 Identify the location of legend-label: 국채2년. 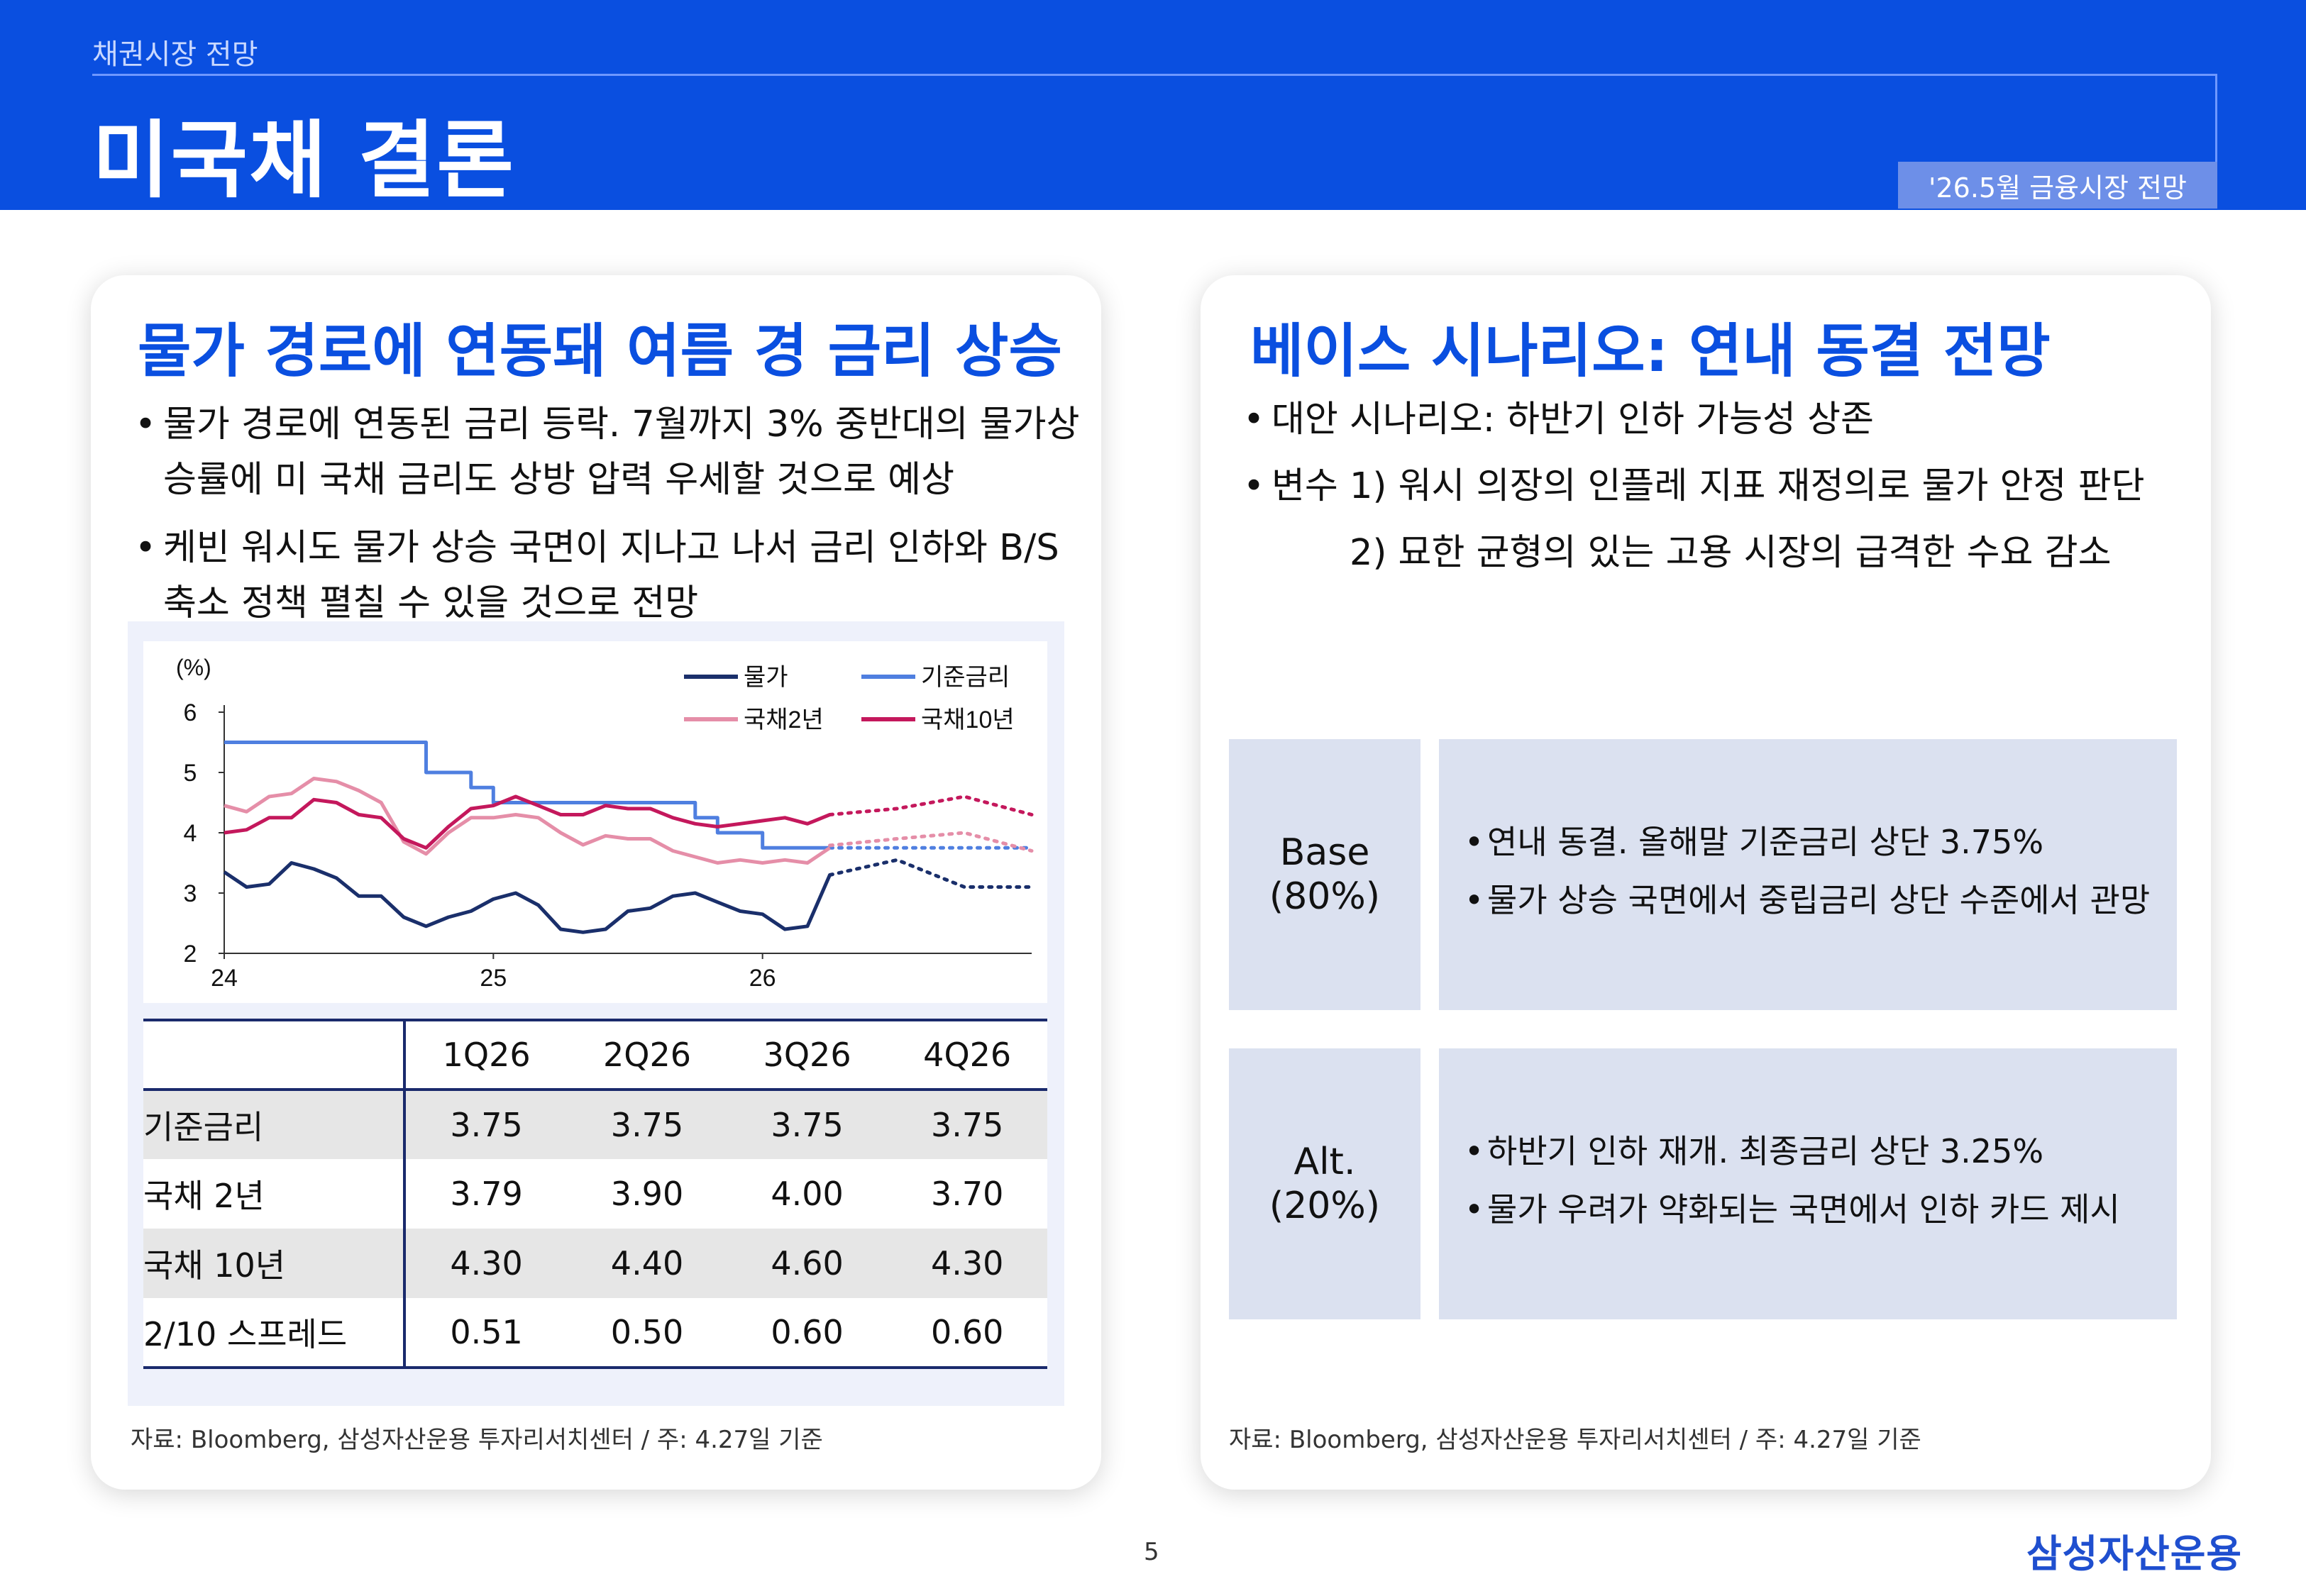
(784, 720).